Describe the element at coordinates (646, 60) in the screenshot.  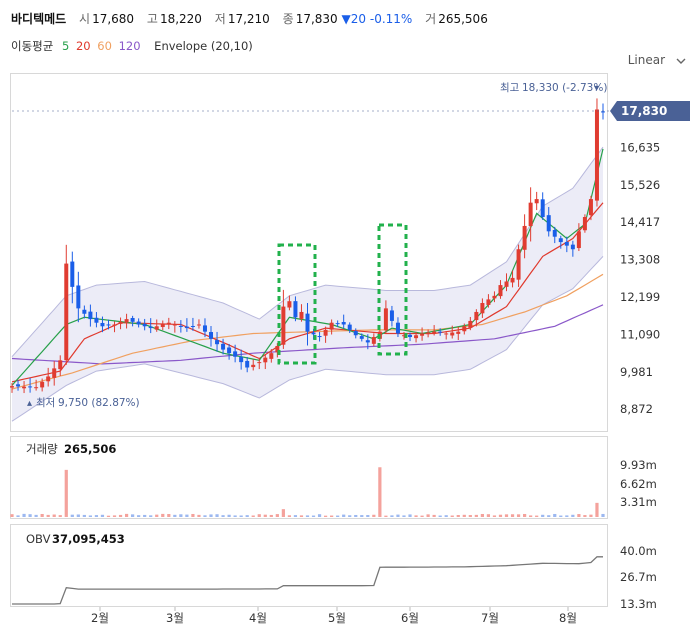
I see `scale-mode-select: Linear` at that location.